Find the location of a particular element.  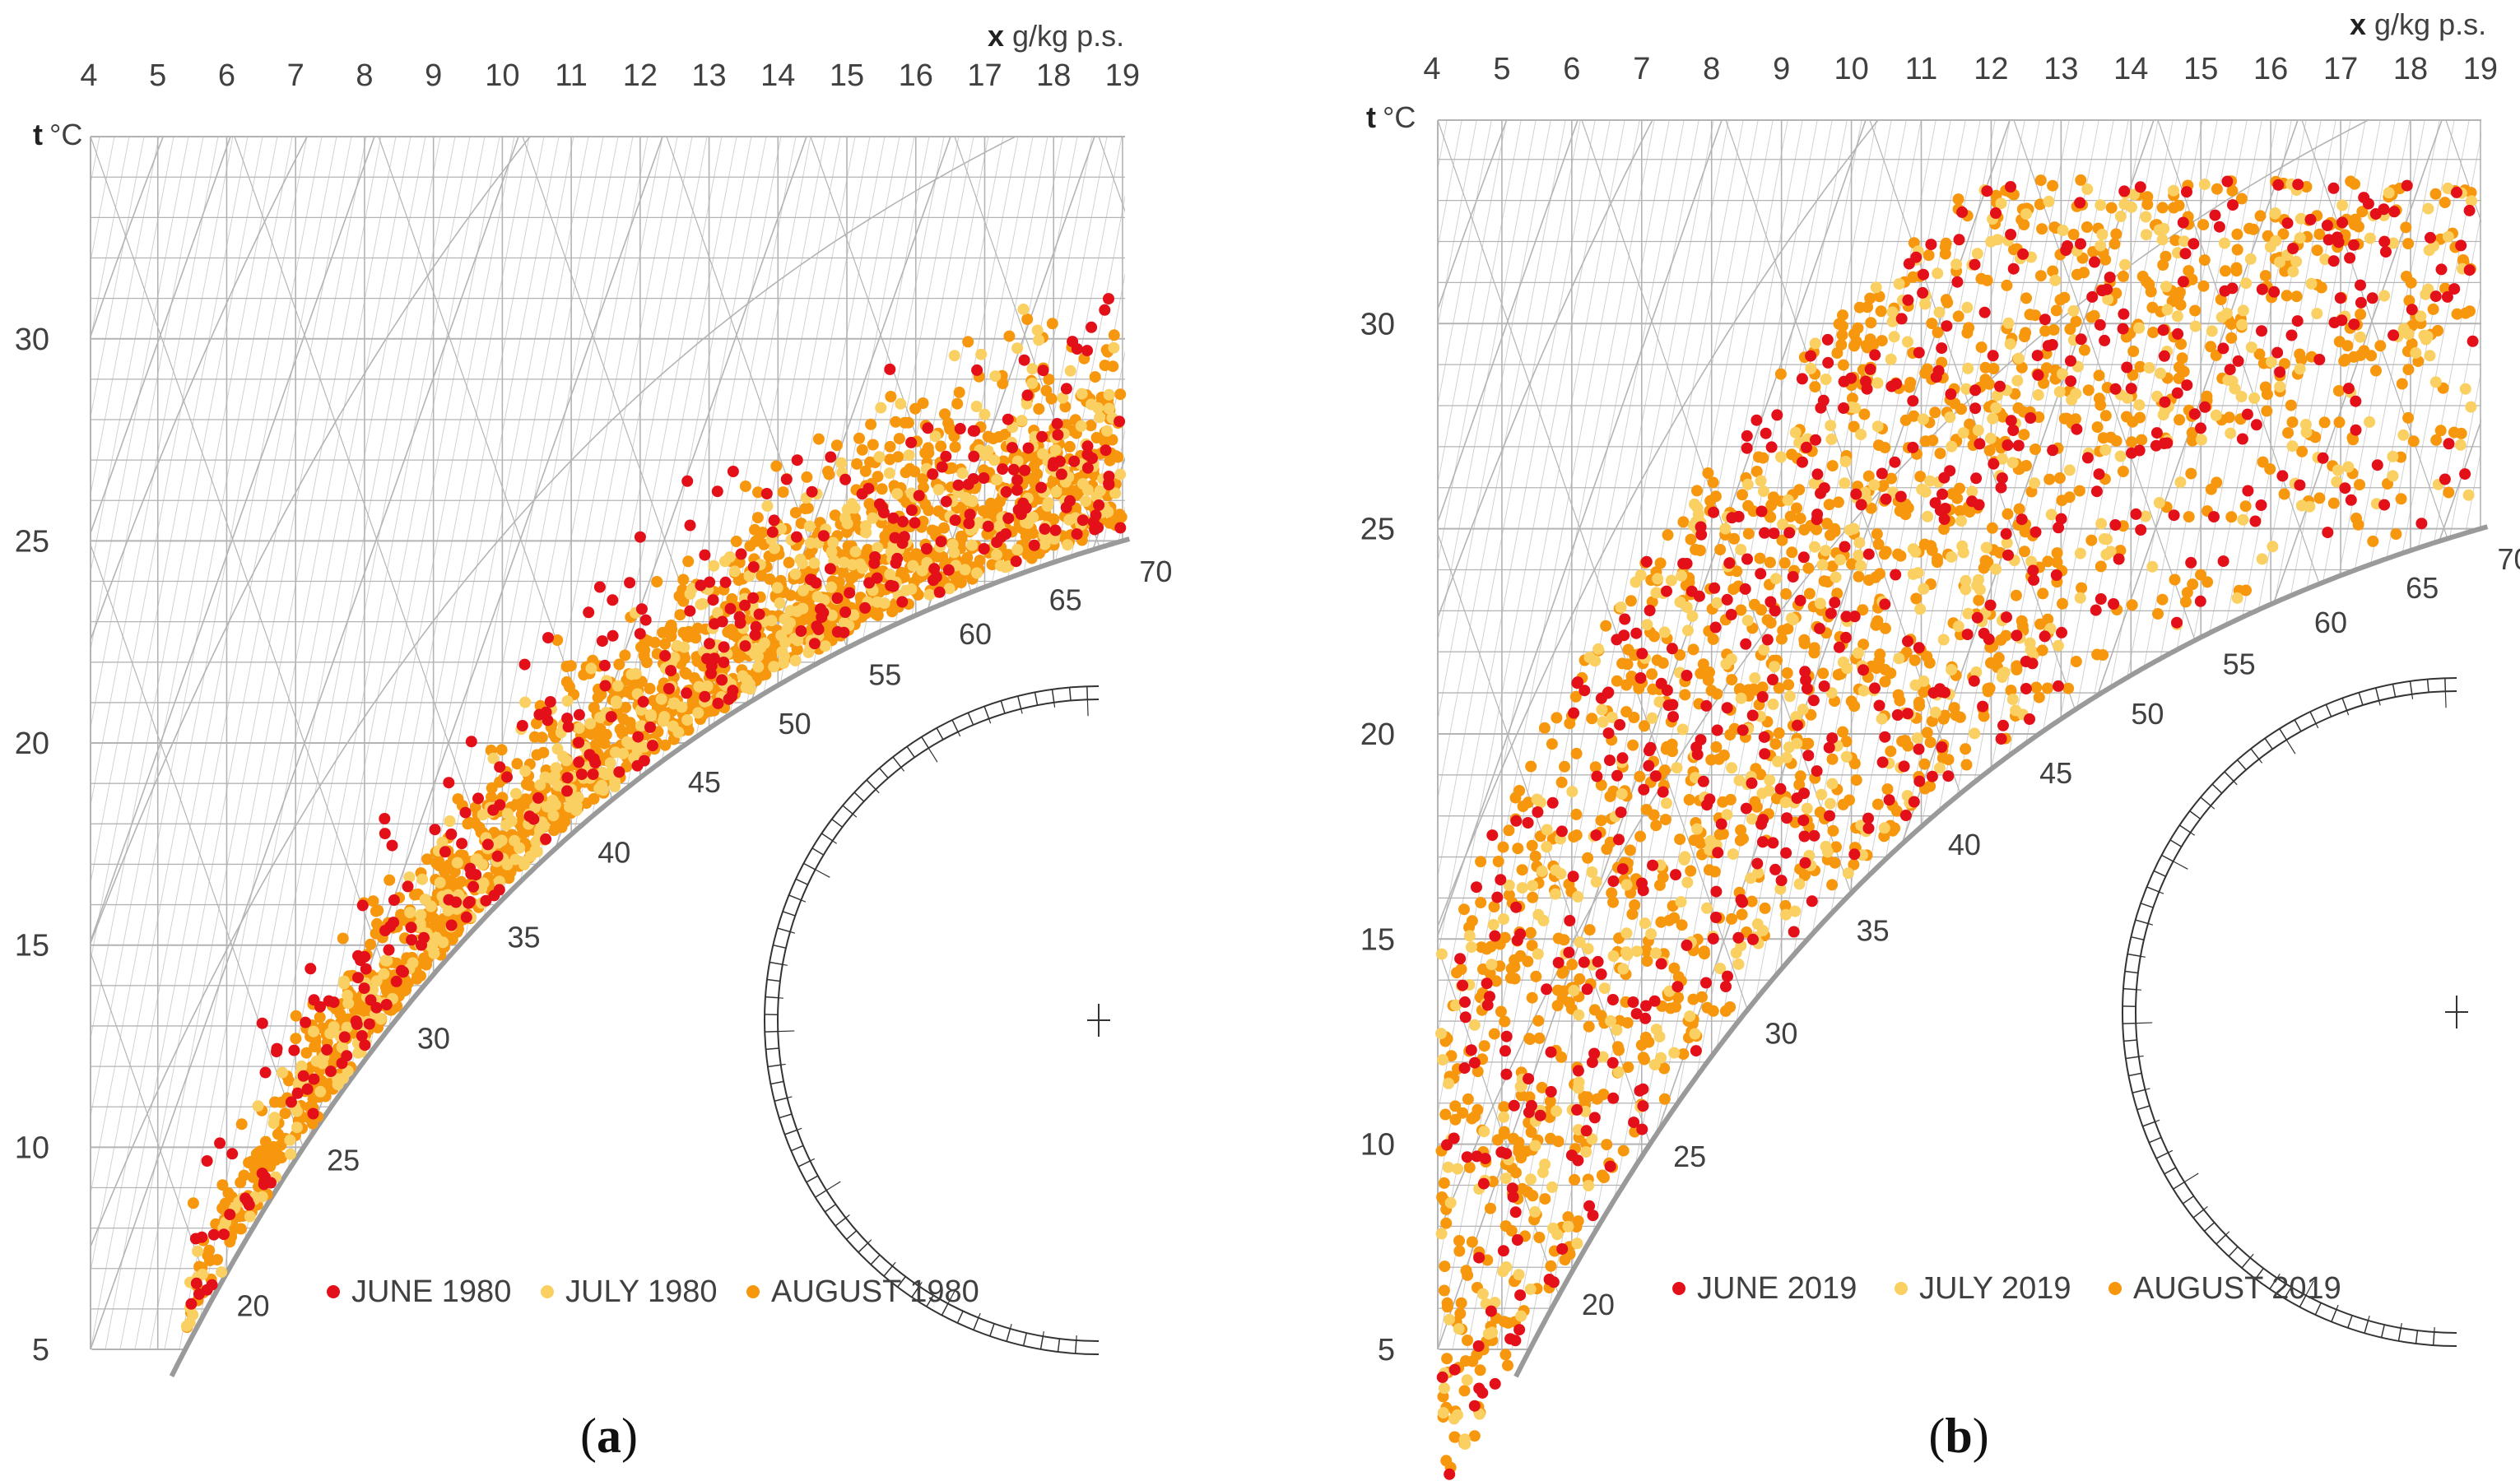

legend-marker-july is located at coordinates (547, 1292).